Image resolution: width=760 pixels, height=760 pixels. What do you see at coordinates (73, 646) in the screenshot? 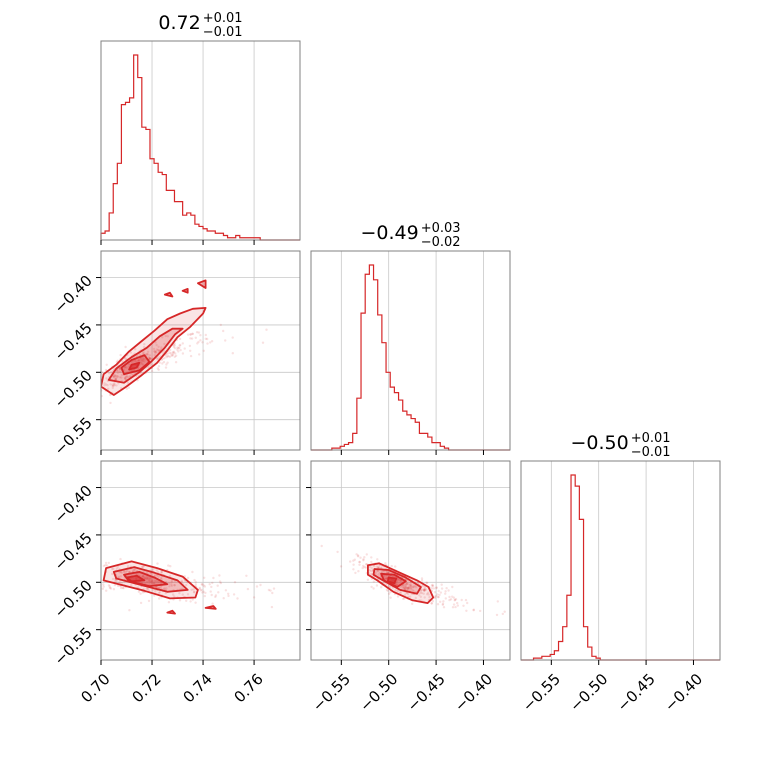
I see `y-tick-label: −0.55` at bounding box center [73, 646].